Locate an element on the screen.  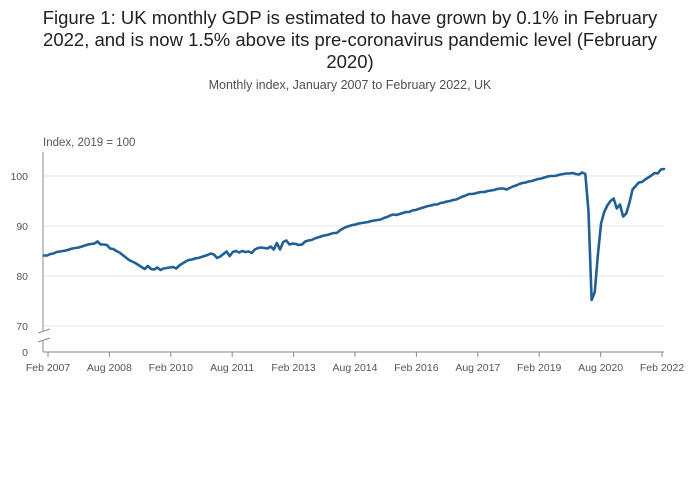
y-tick-label: 90 is located at coordinates (22, 227).